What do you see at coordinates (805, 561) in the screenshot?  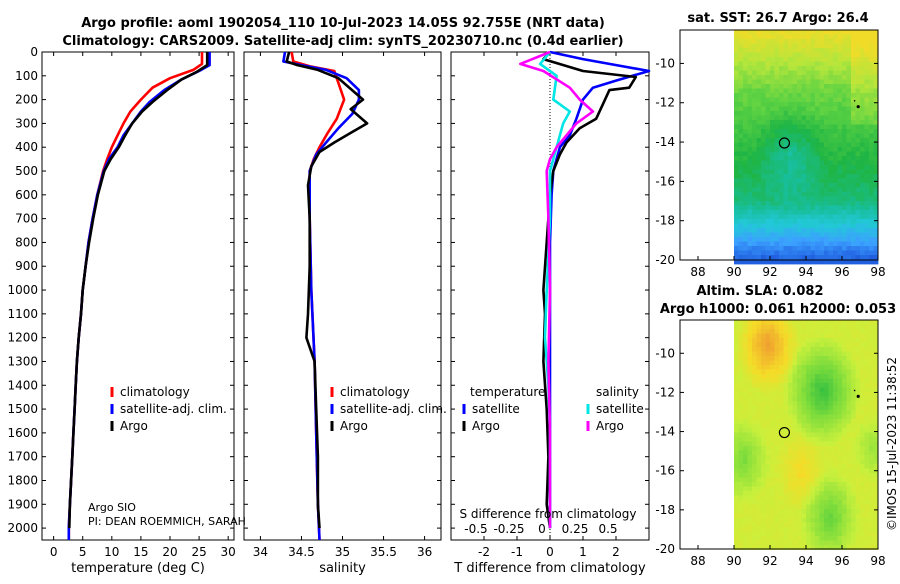 I see `x-tick-label: 94` at bounding box center [805, 561].